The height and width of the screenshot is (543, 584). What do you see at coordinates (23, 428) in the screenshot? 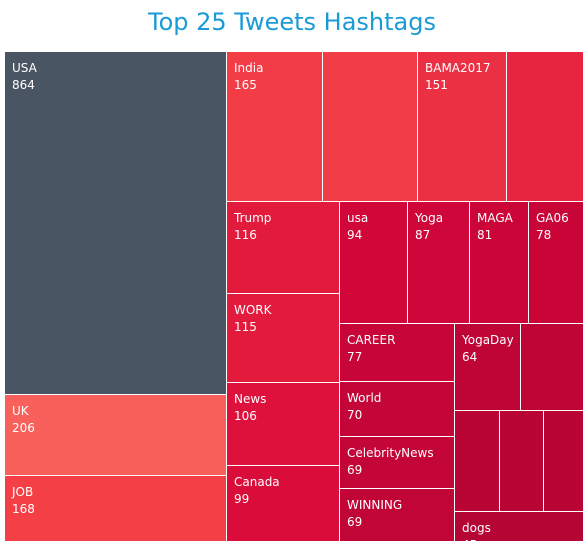
I see `tile-value: 206` at bounding box center [23, 428].